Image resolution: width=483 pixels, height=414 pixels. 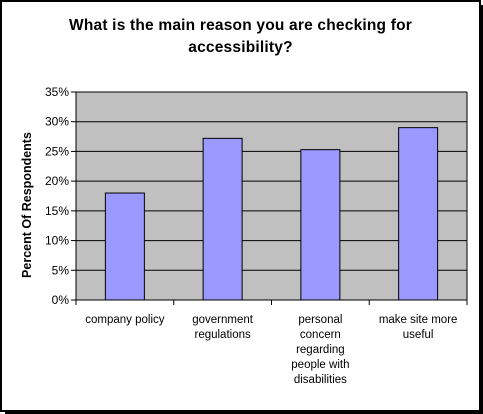 What do you see at coordinates (418, 328) in the screenshot?
I see `x-tick-label: make site more useful` at bounding box center [418, 328].